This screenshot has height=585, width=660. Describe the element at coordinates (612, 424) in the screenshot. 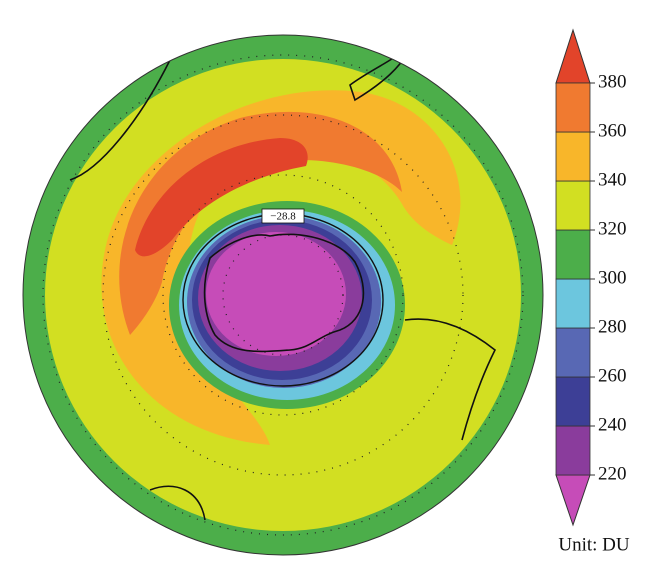

I see `colorbar-tick-label: 240` at that location.